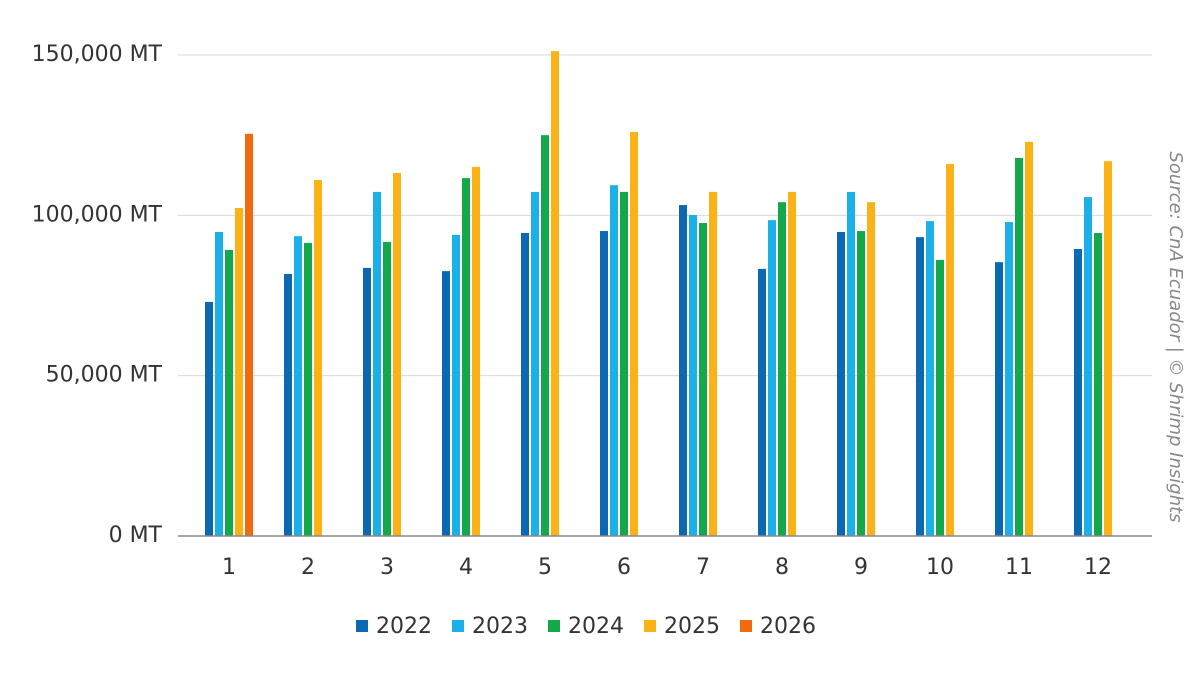 Image resolution: width=1200 pixels, height=675 pixels. Describe the element at coordinates (466, 567) in the screenshot. I see `x-tick-label: 4` at that location.